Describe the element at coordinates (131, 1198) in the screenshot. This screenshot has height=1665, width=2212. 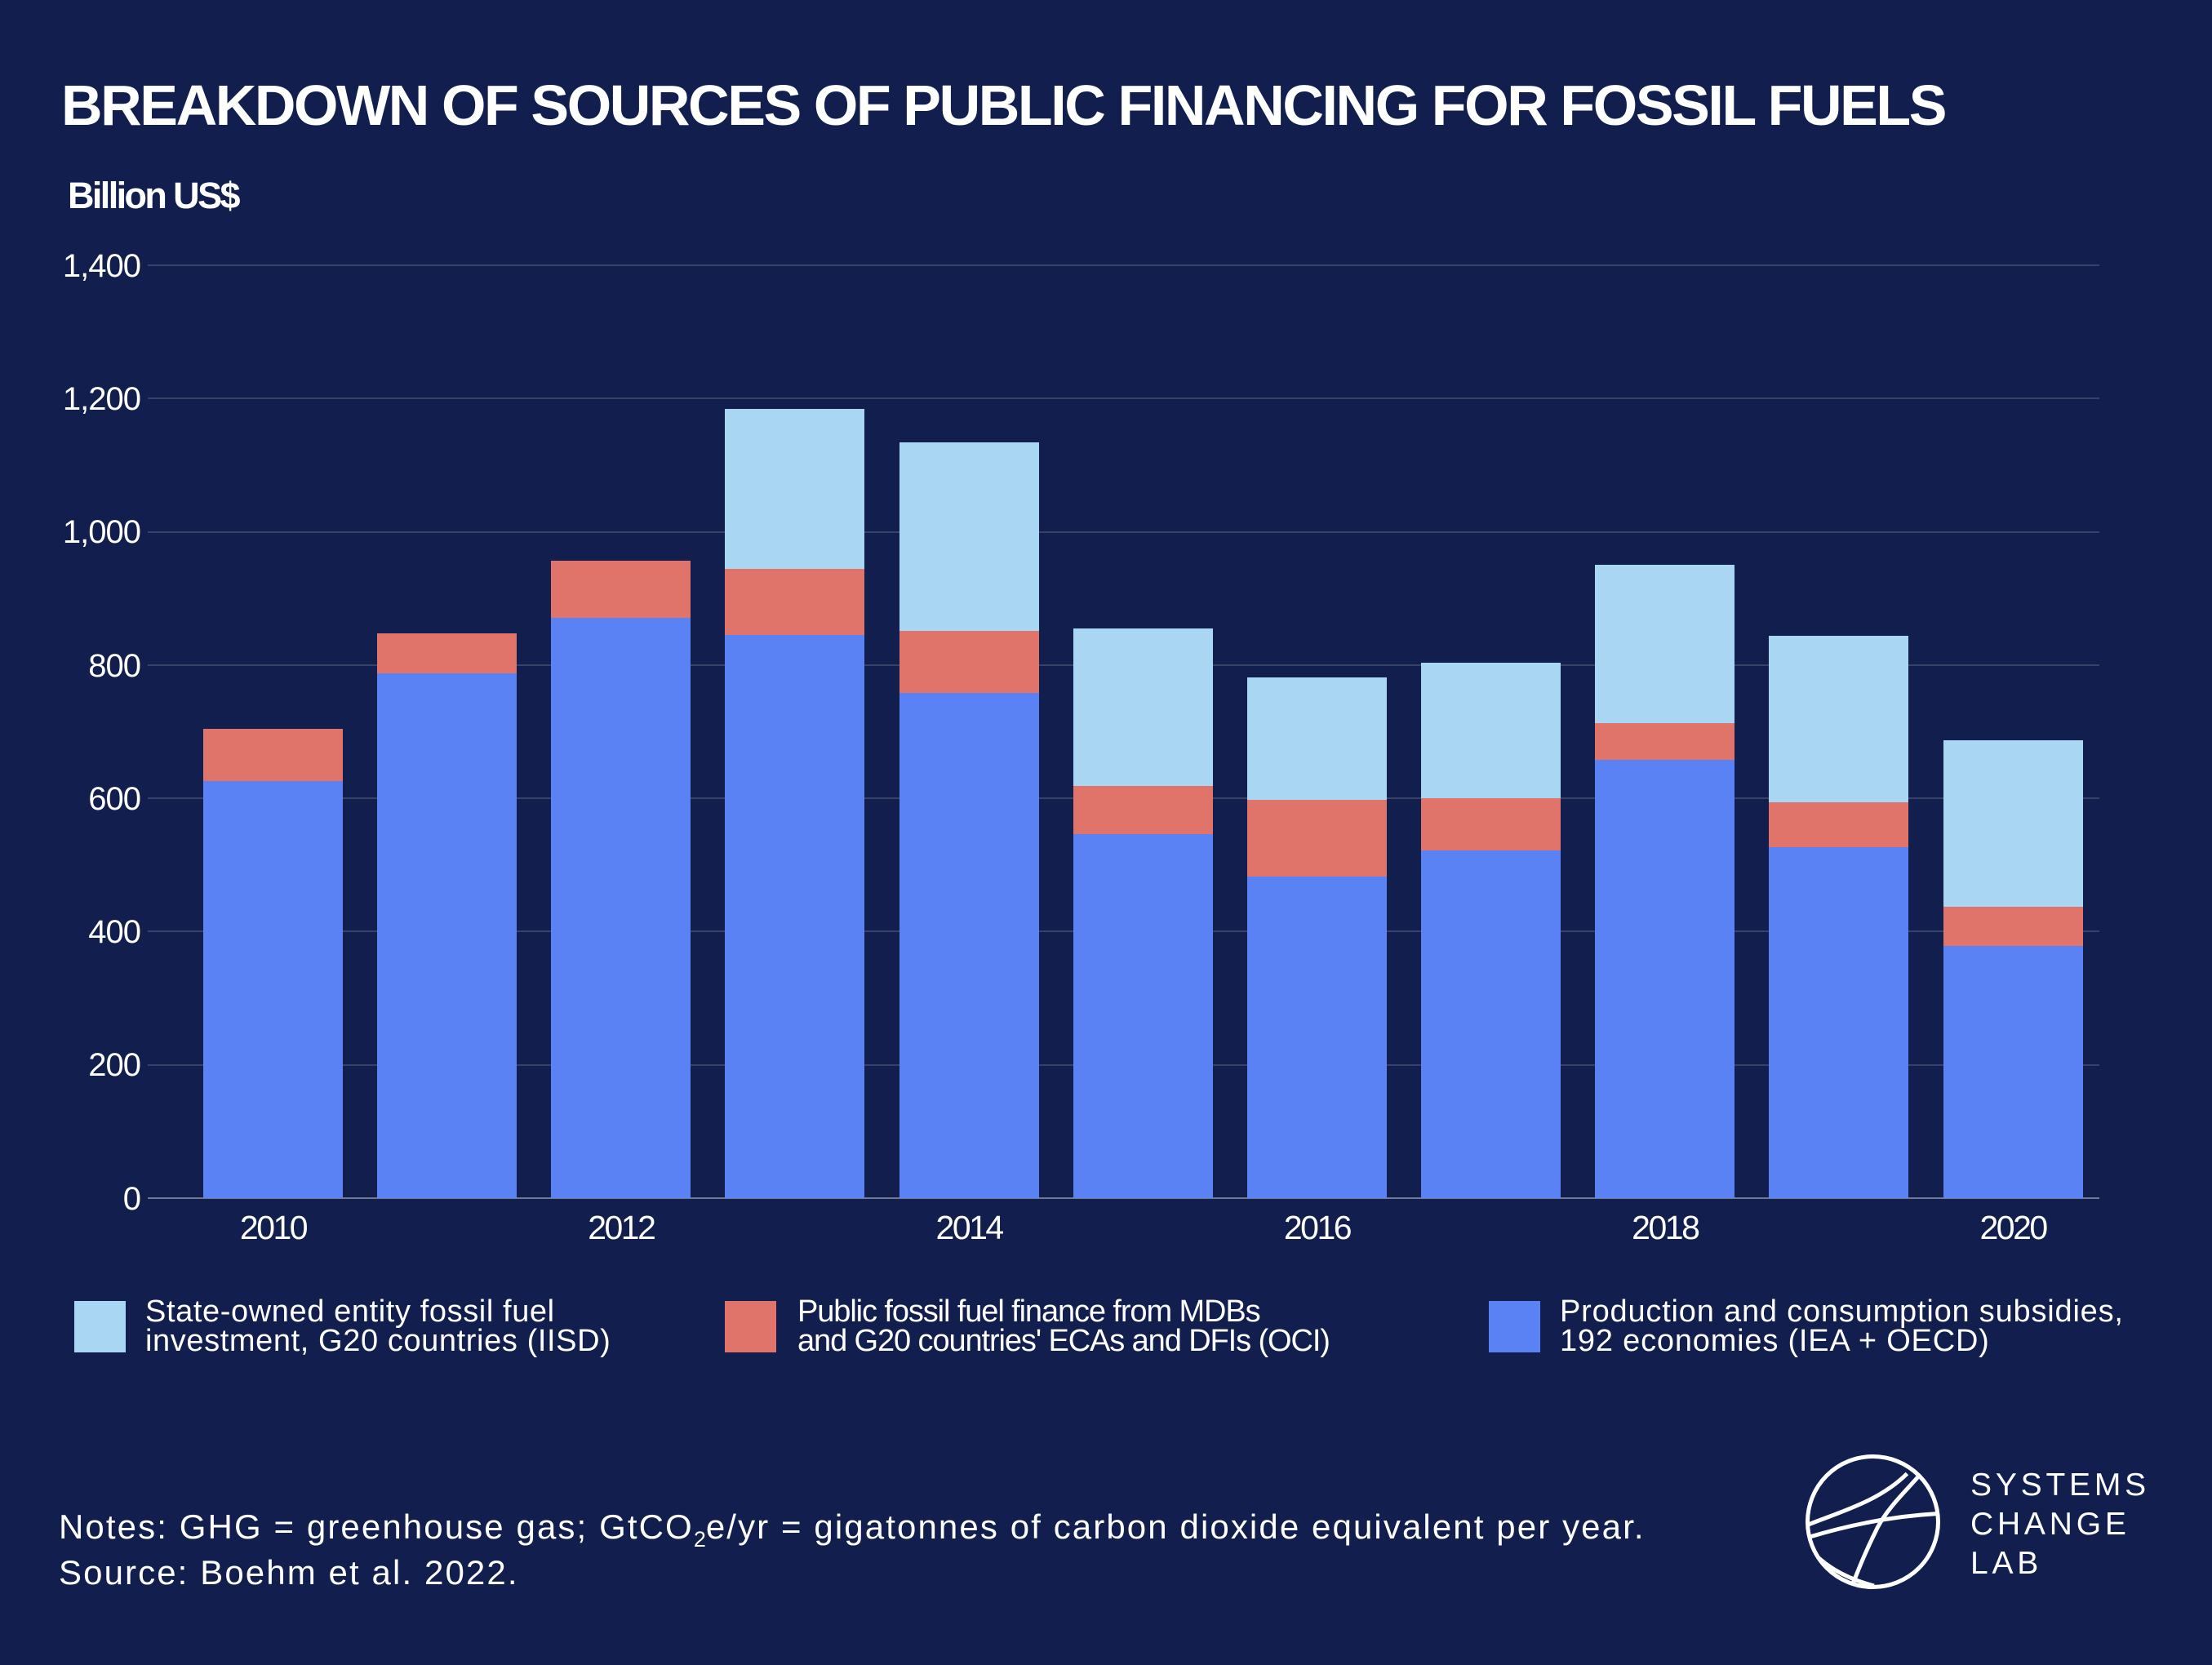
I see `y-tick-label-0: 0` at that location.